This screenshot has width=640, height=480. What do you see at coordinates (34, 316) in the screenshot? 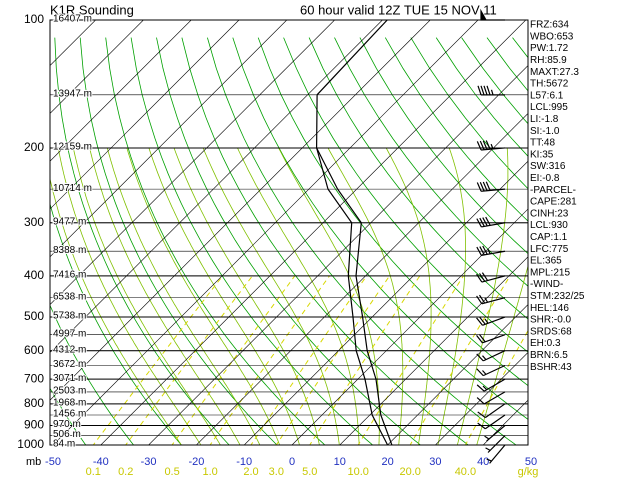
I see `y-tick-label: 500` at bounding box center [34, 316].